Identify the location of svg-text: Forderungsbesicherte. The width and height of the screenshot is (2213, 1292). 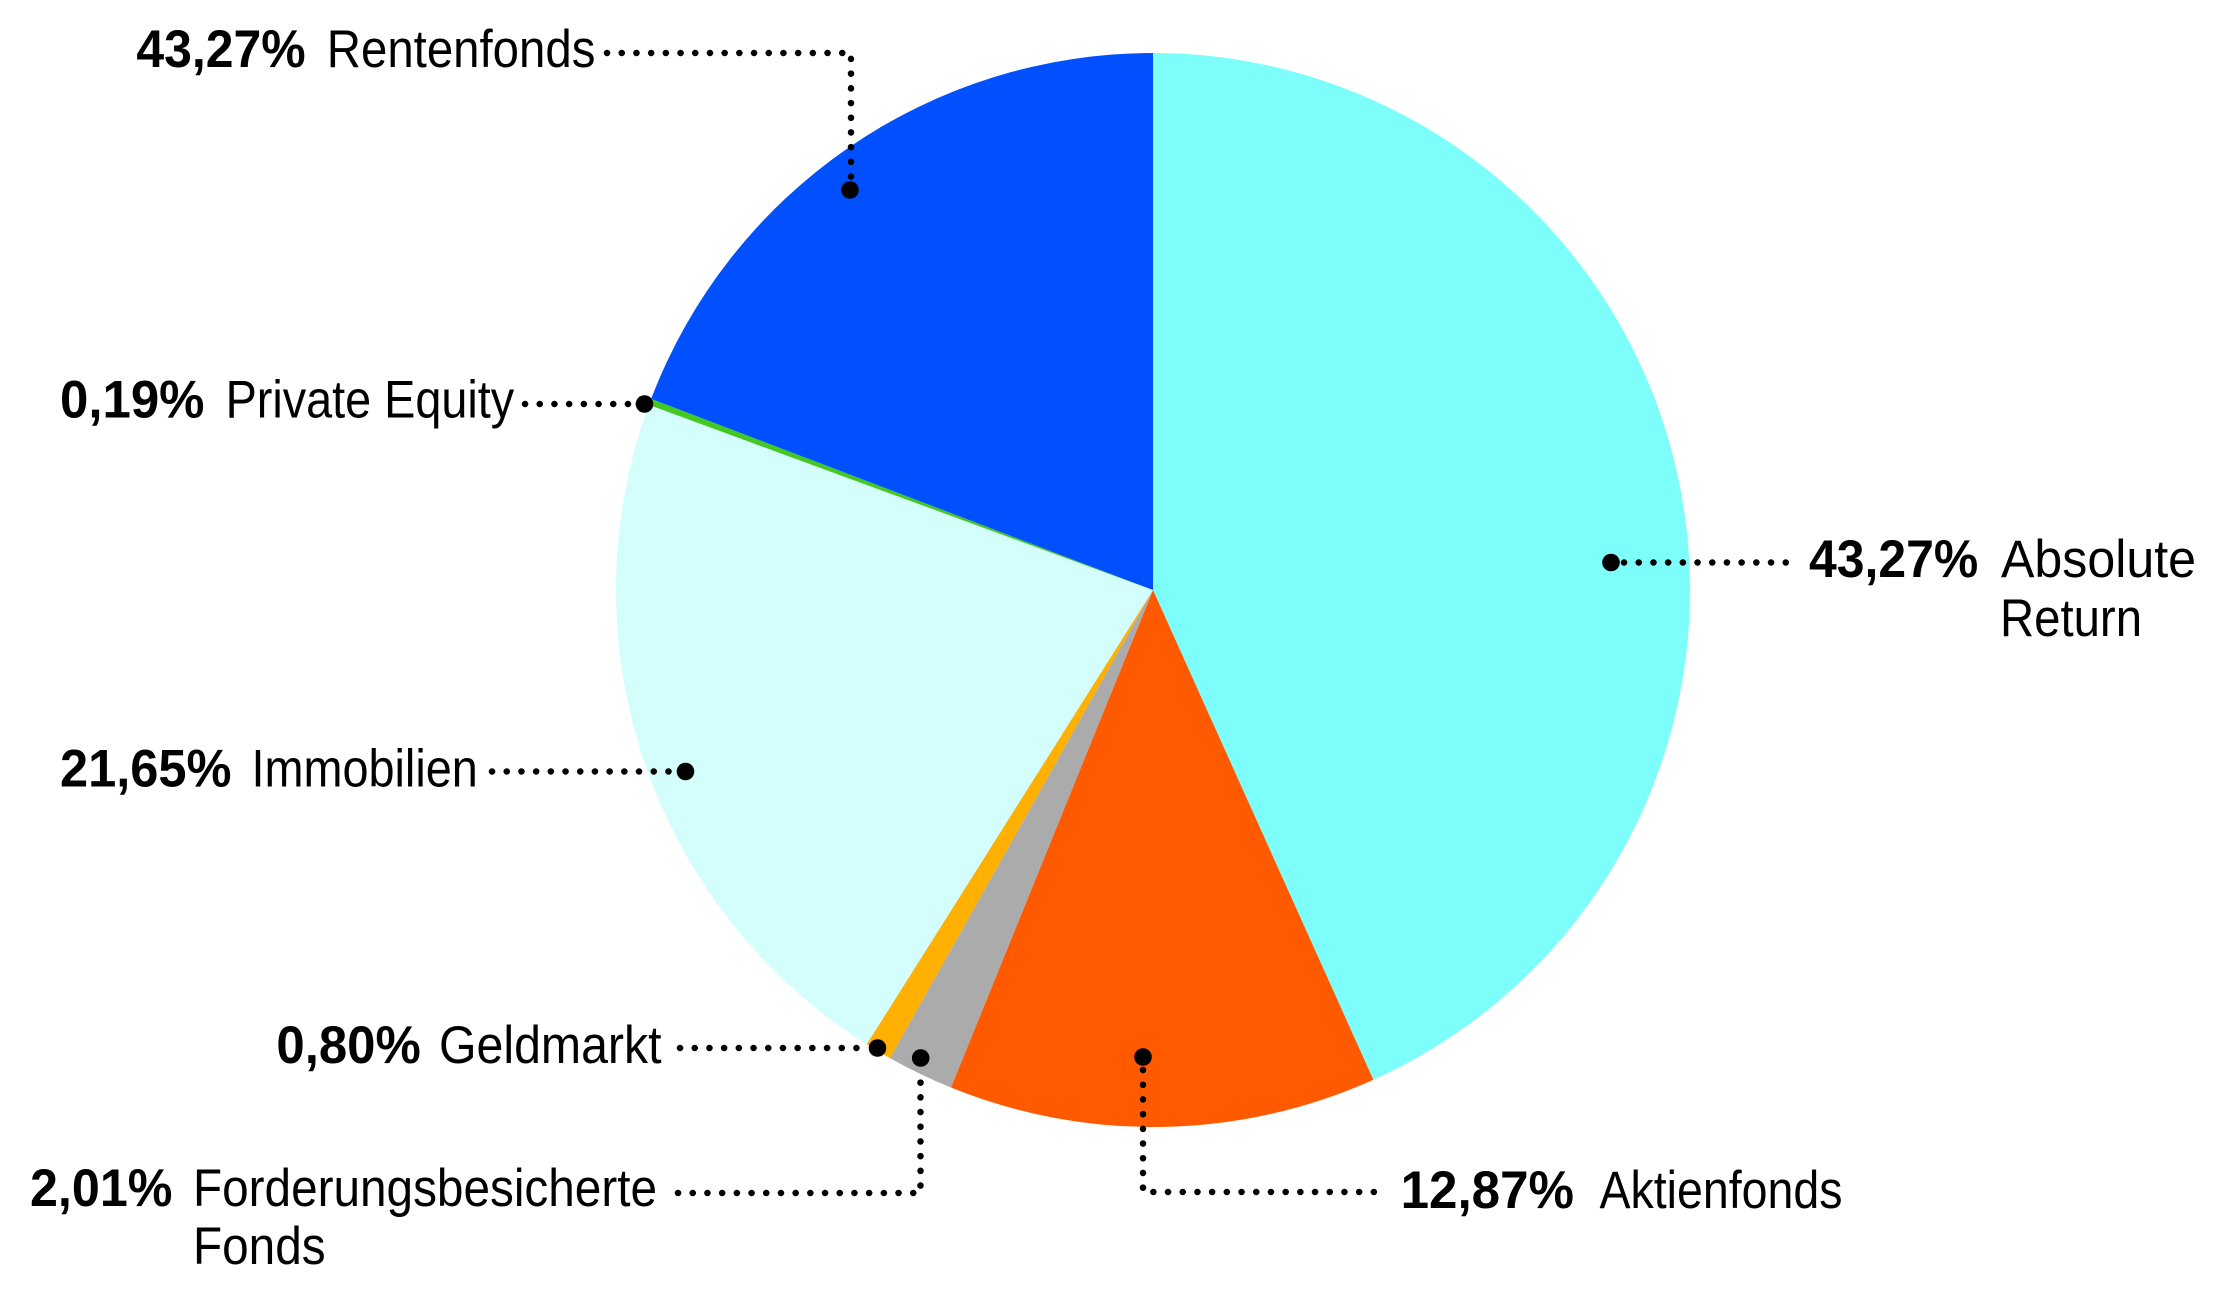
(425, 1188).